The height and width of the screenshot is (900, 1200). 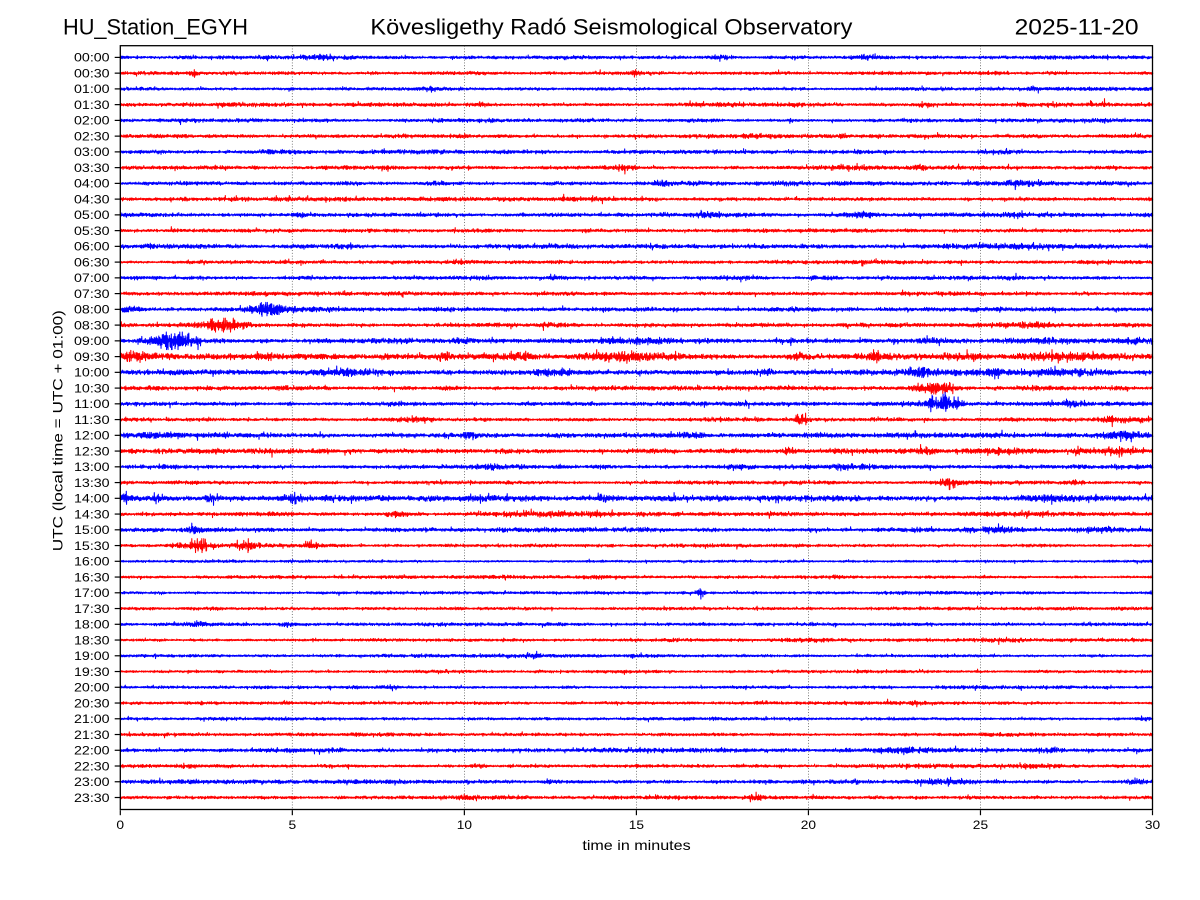 What do you see at coordinates (92, 514) in the screenshot?
I see `svg-text: 14:30` at bounding box center [92, 514].